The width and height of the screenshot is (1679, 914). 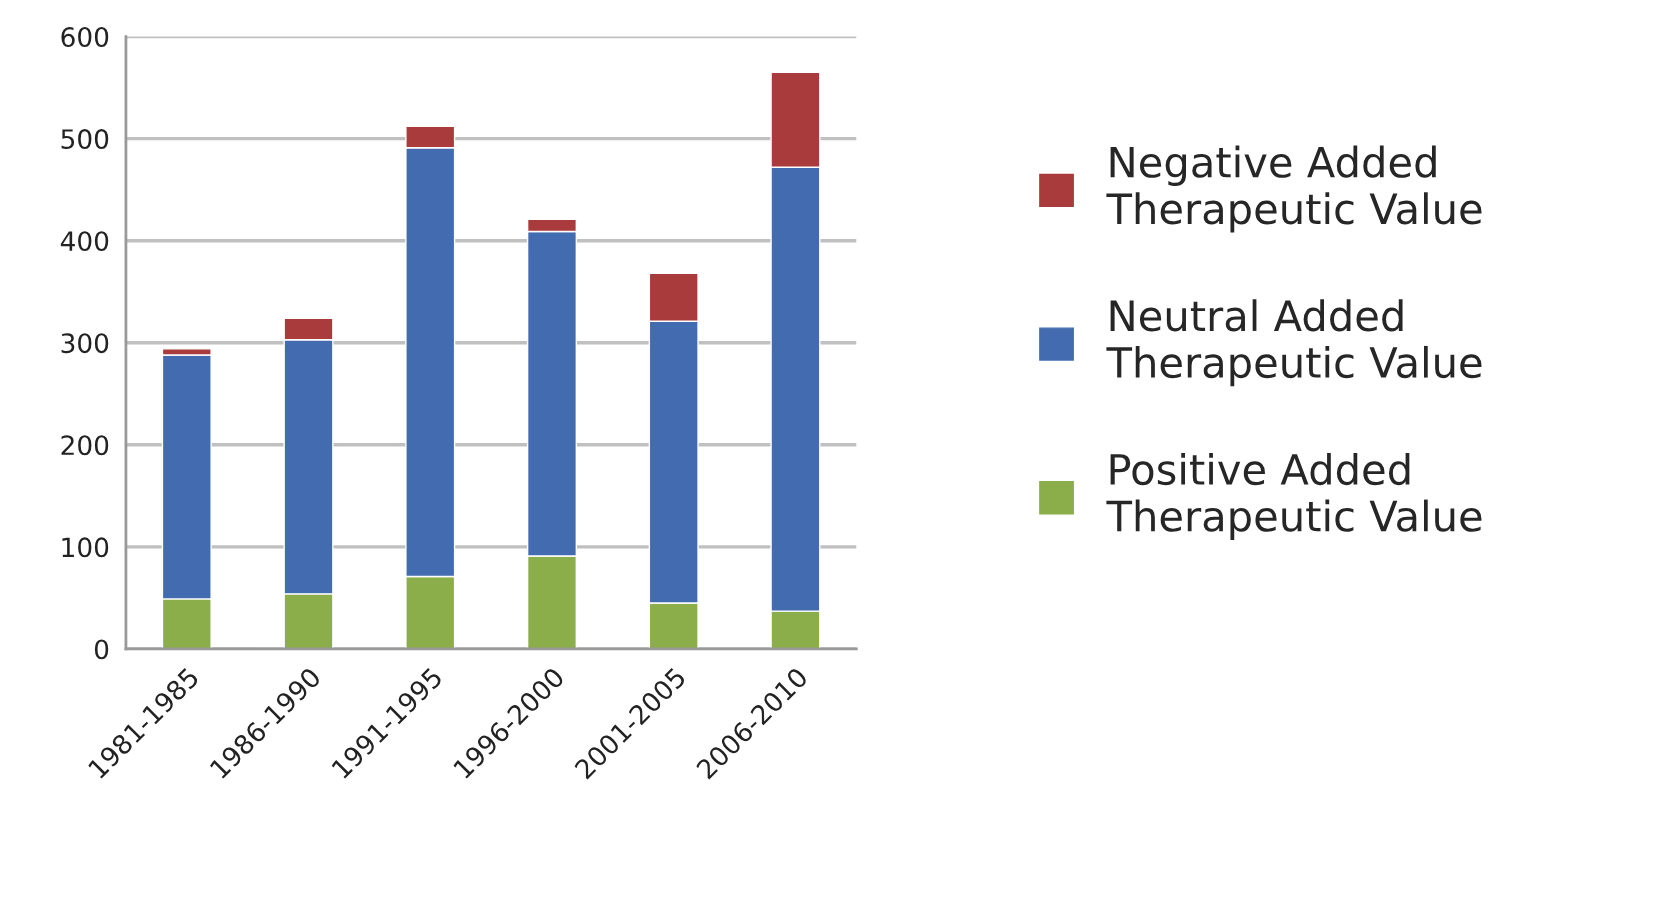 What do you see at coordinates (101, 649) in the screenshot?
I see `y-tick-label: 0` at bounding box center [101, 649].